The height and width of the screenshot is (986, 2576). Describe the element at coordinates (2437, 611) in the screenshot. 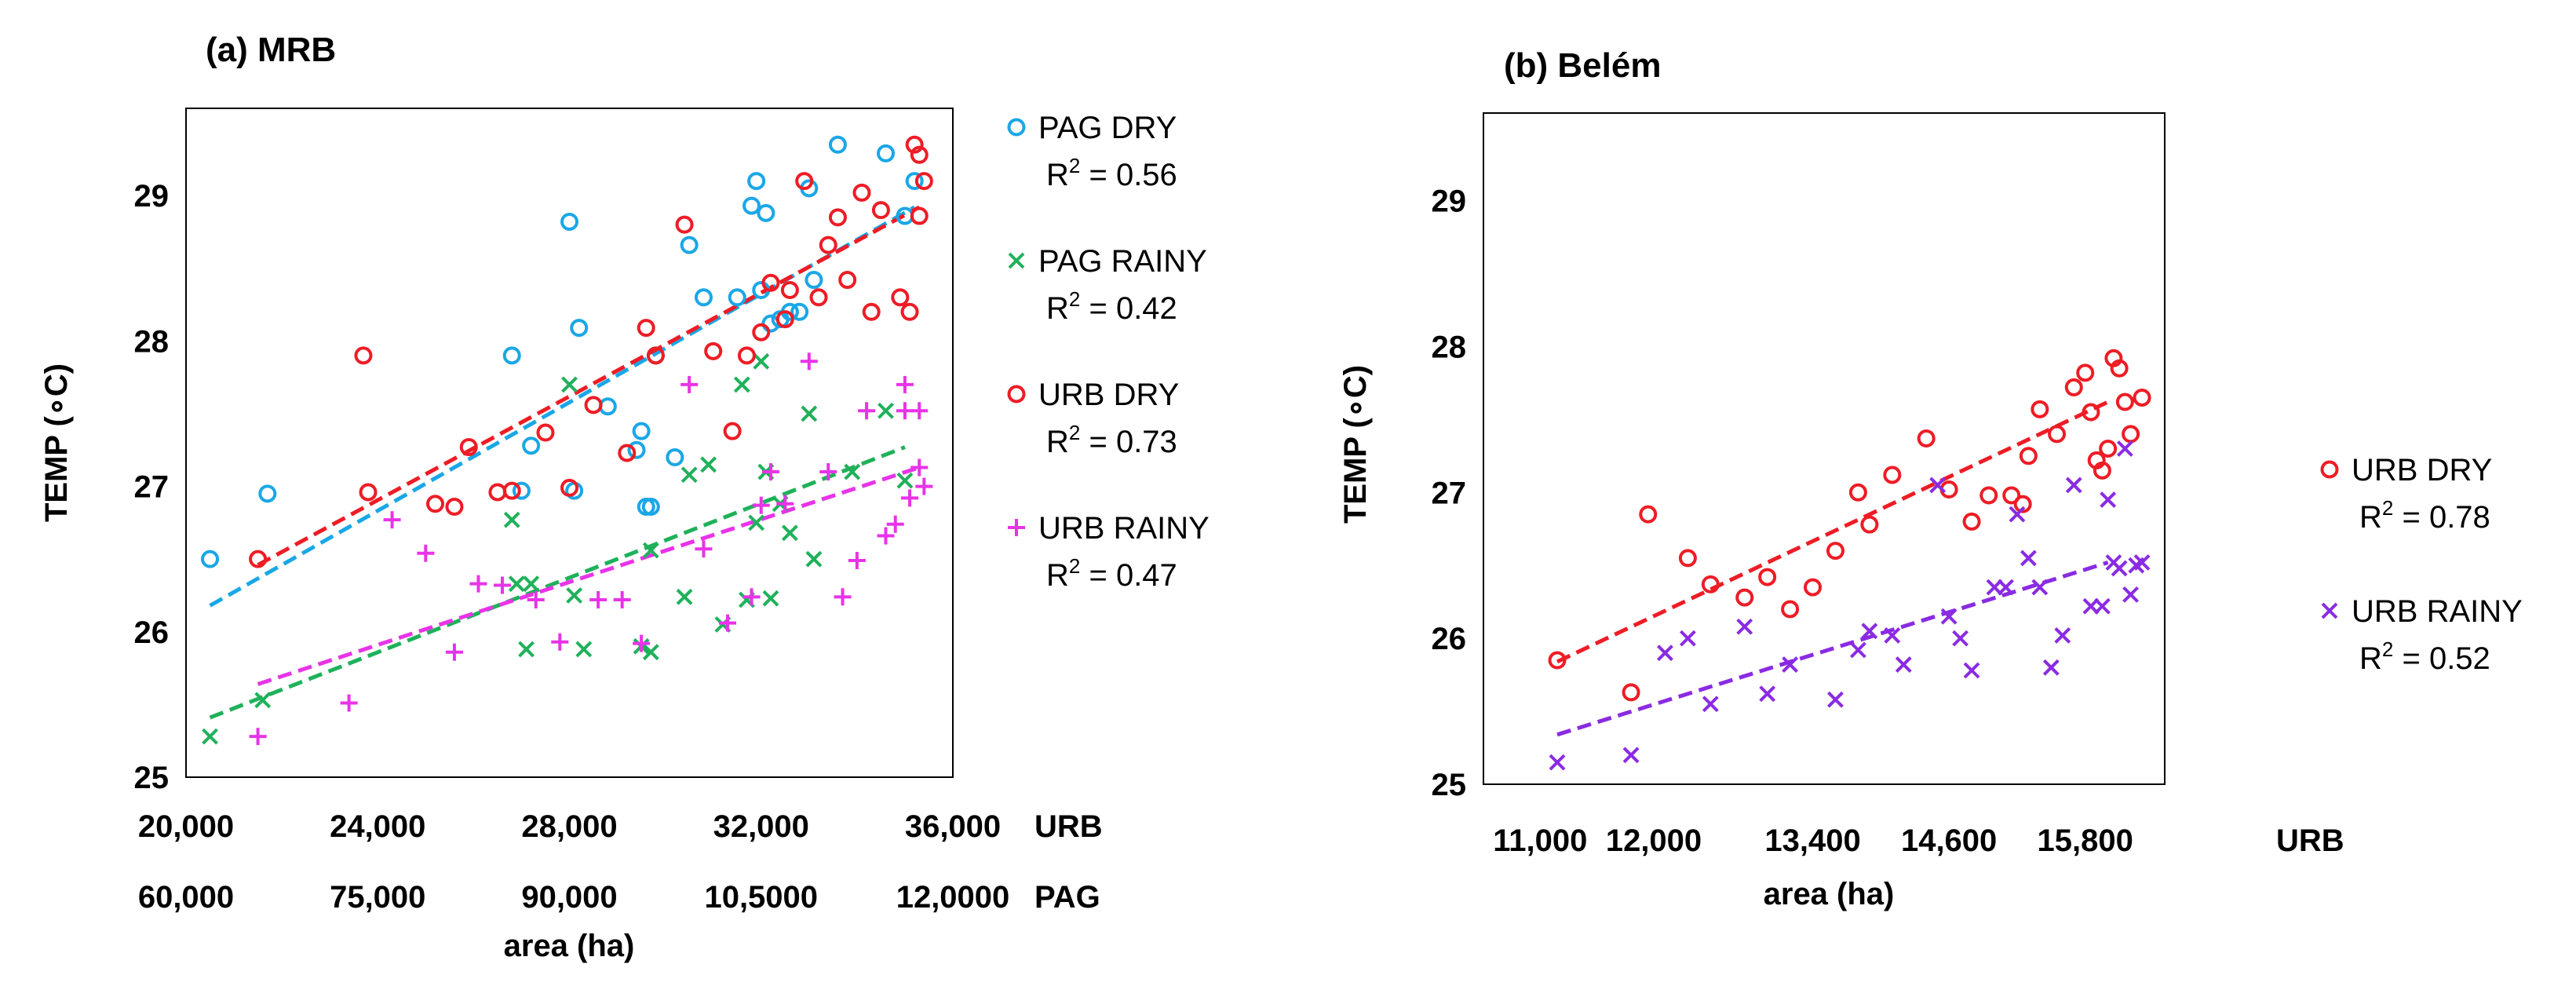

I see `panel-b-legend-label-urb-rainy: URB RAINY` at that location.